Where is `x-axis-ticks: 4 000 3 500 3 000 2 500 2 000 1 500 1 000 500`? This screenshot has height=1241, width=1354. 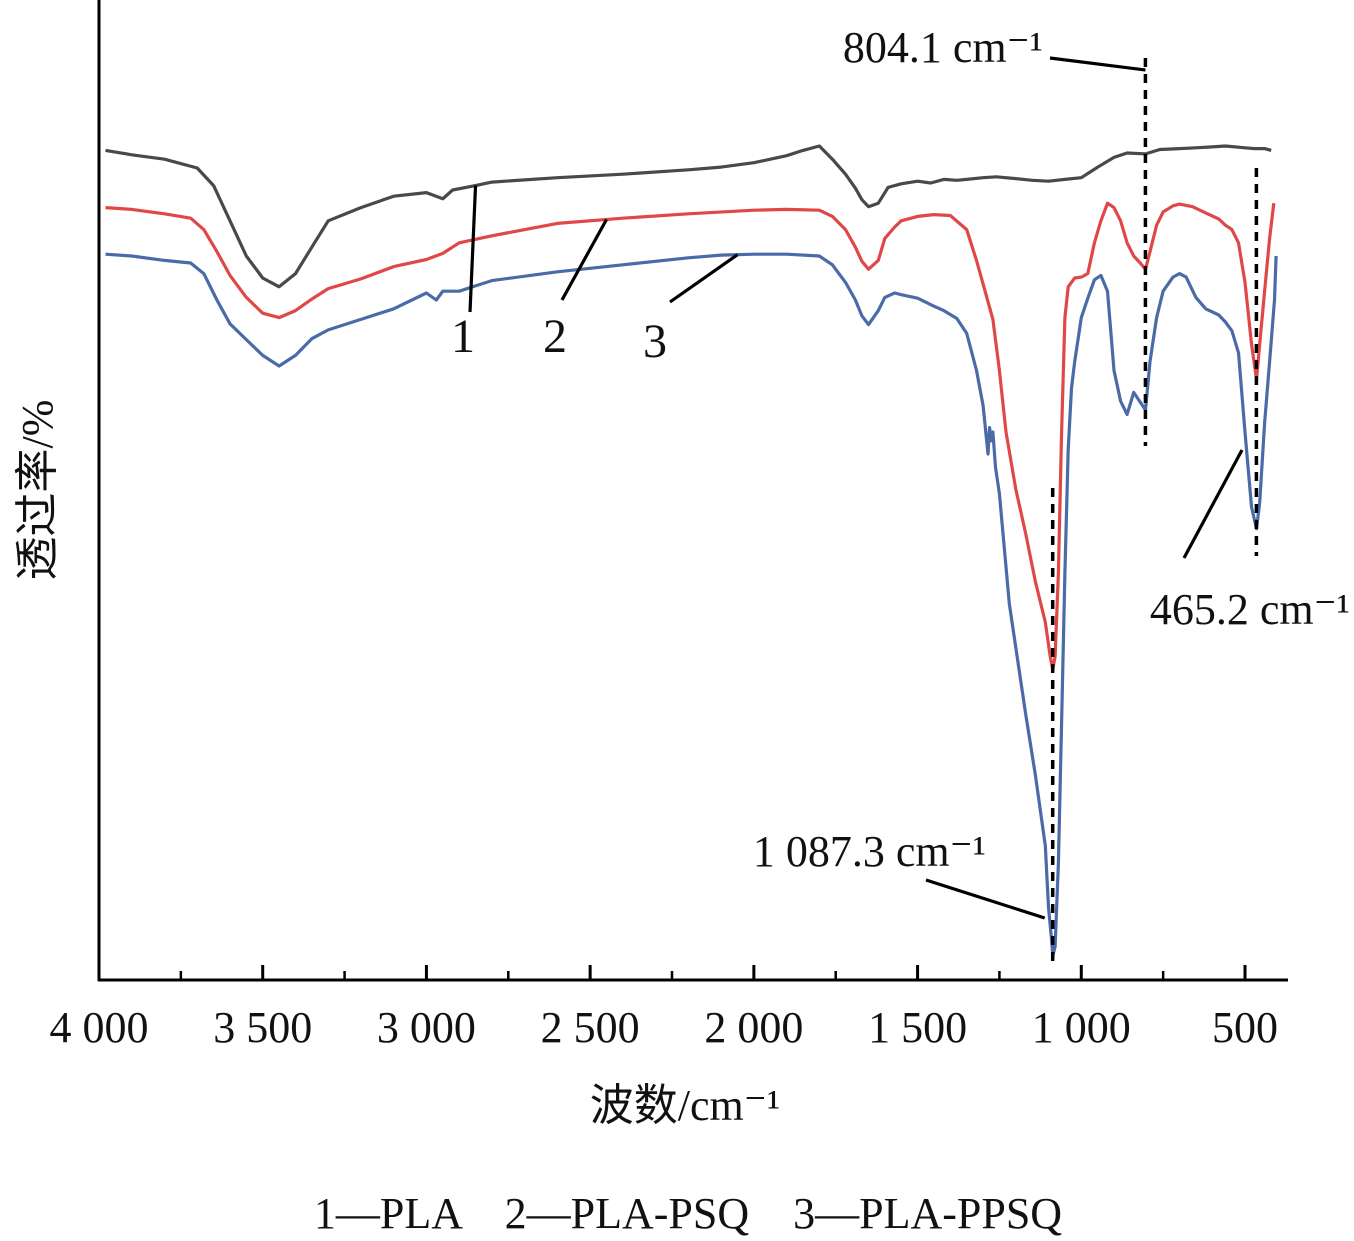
x-axis-ticks: 4 000 3 500 3 000 2 500 2 000 1 500 1 000 500 is located at coordinates (664, 1008).